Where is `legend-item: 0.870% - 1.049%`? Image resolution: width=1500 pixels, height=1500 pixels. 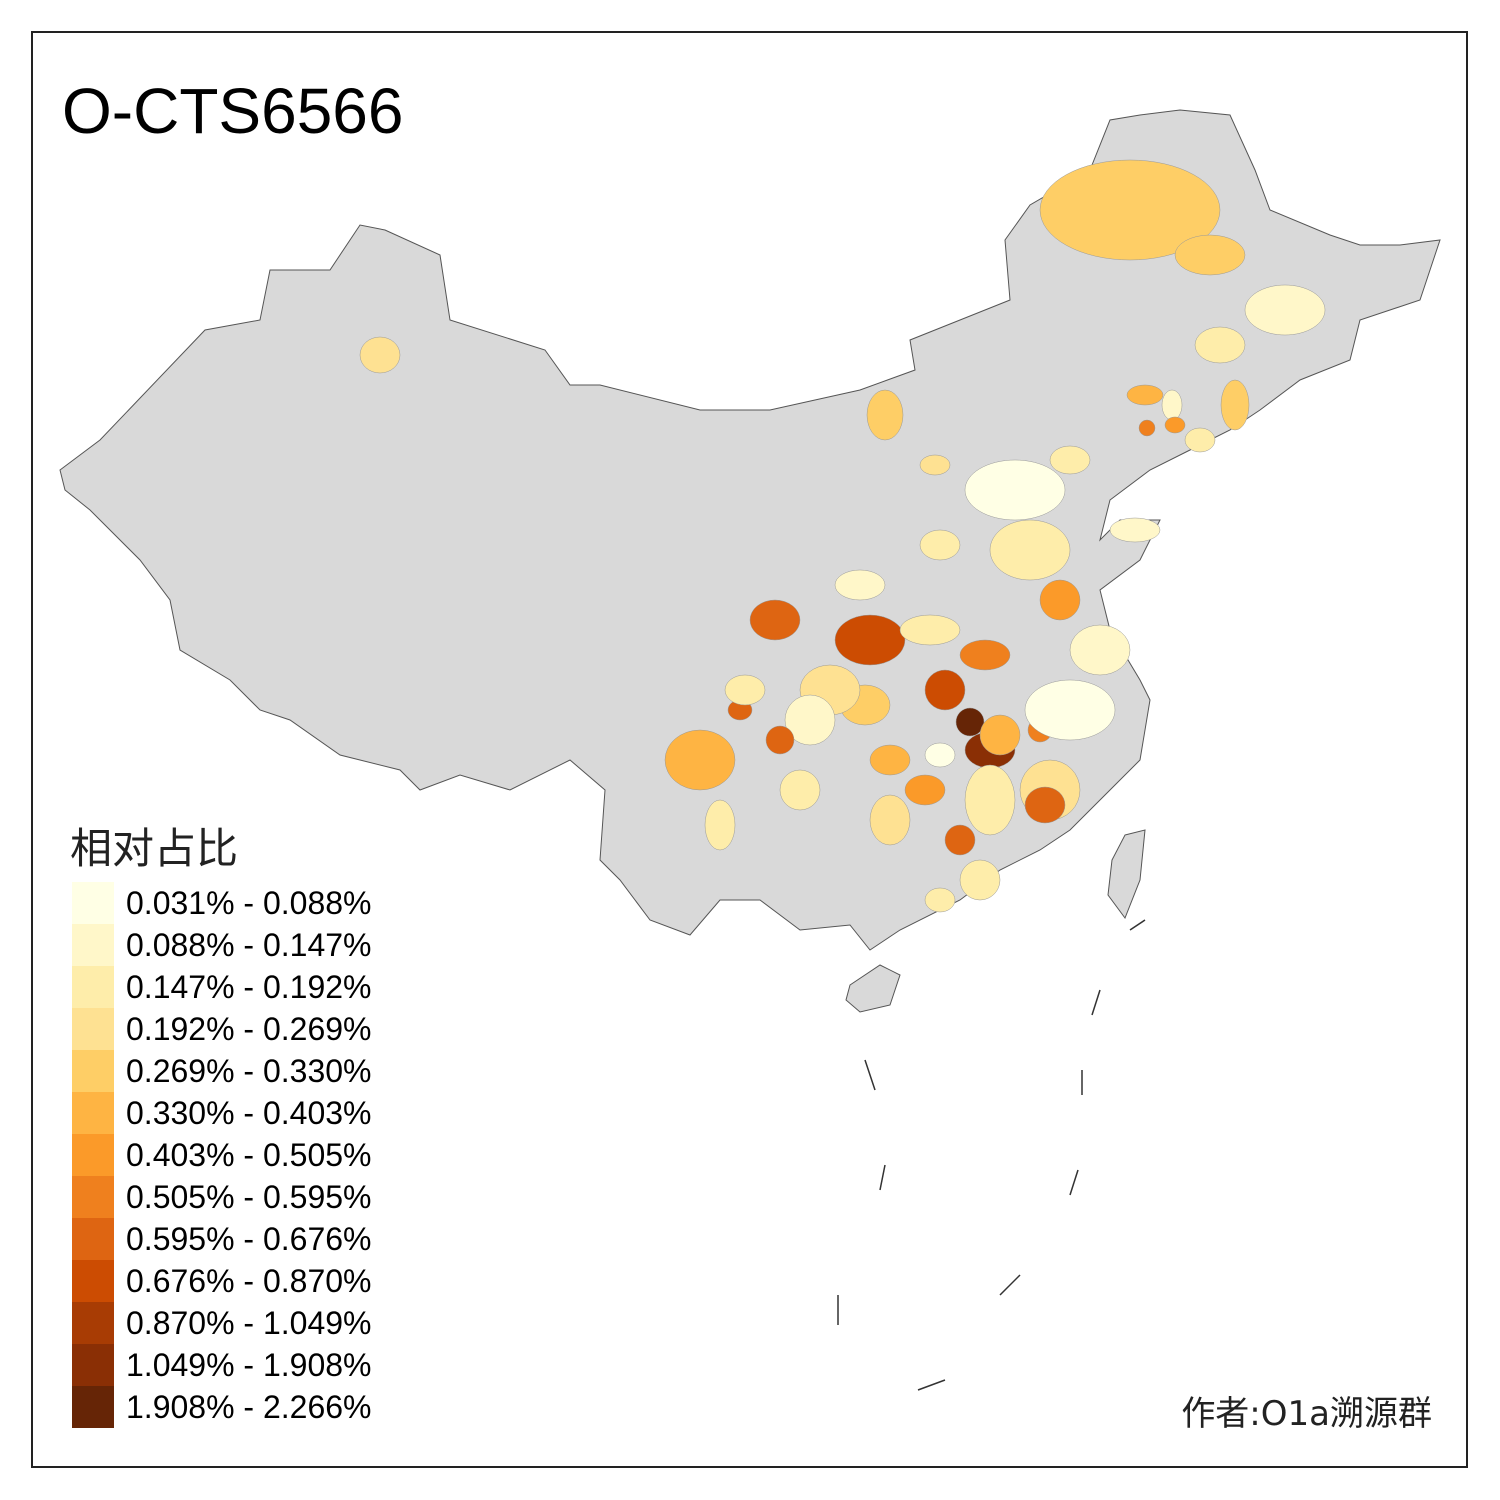 legend-item: 0.870% - 1.049% is located at coordinates (222, 1323).